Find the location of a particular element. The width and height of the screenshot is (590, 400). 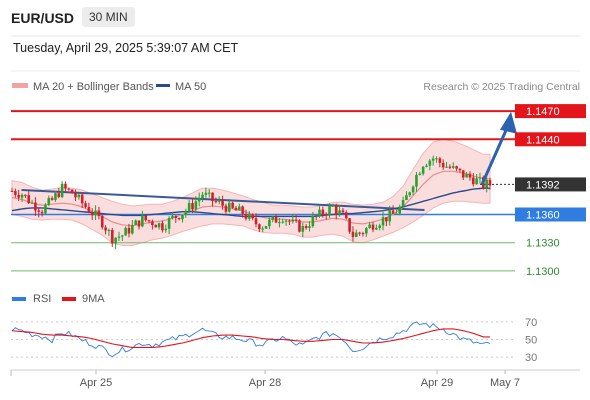

timeframe-badge: 30 MIN is located at coordinates (108, 17).